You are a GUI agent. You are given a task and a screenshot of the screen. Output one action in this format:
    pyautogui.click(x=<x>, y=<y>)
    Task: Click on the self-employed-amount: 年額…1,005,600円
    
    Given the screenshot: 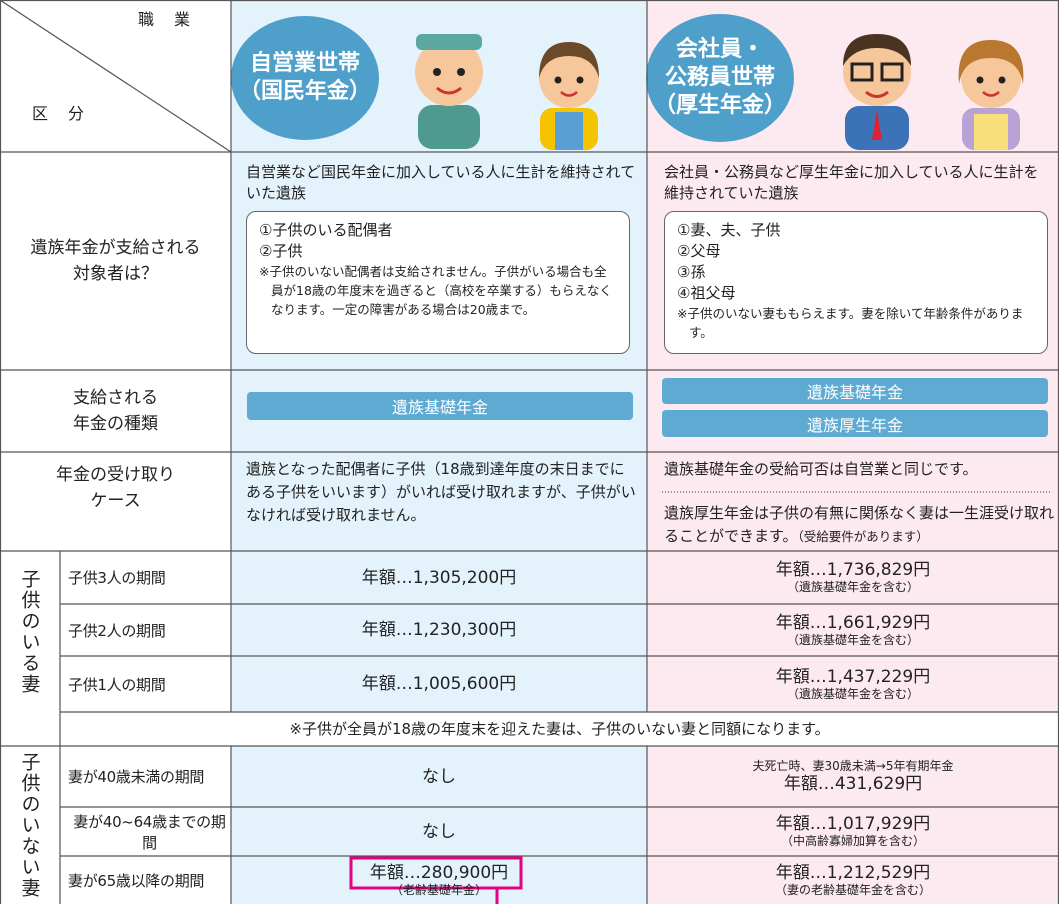 What is the action you would take?
    pyautogui.click(x=439, y=684)
    